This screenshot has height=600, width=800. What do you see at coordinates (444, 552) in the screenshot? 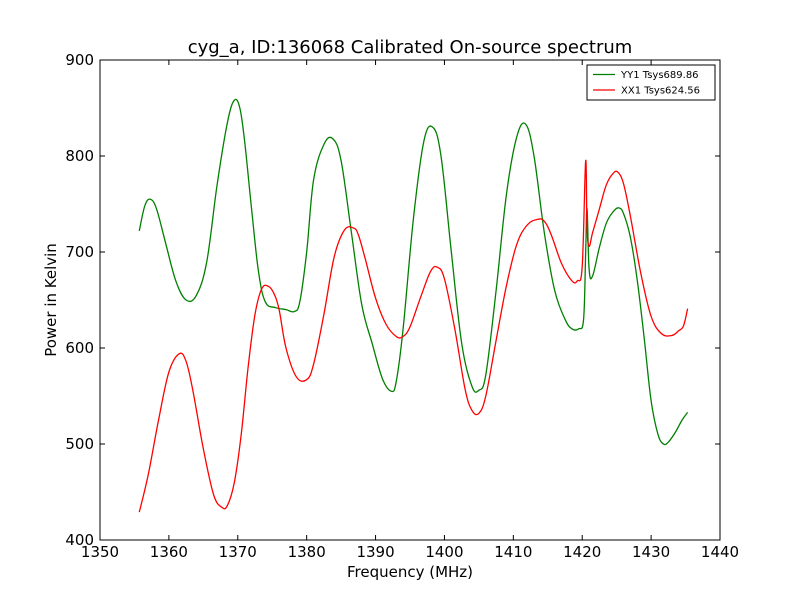
I see `x-tick-label: 1400` at bounding box center [444, 552].